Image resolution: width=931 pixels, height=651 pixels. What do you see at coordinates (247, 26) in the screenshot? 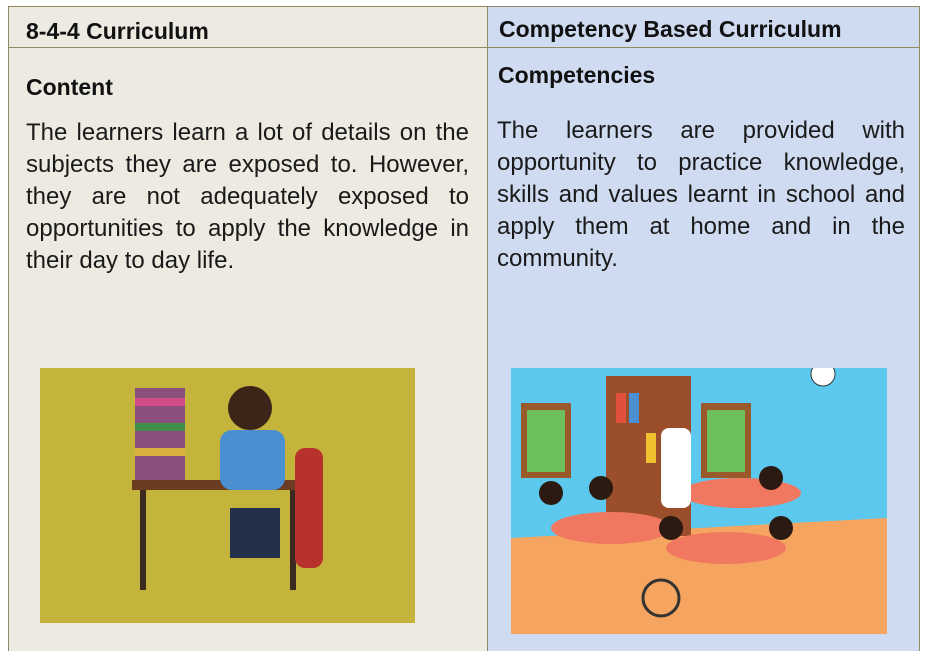
I see `header-cell: 8-4-4 Curriculum` at bounding box center [247, 26].